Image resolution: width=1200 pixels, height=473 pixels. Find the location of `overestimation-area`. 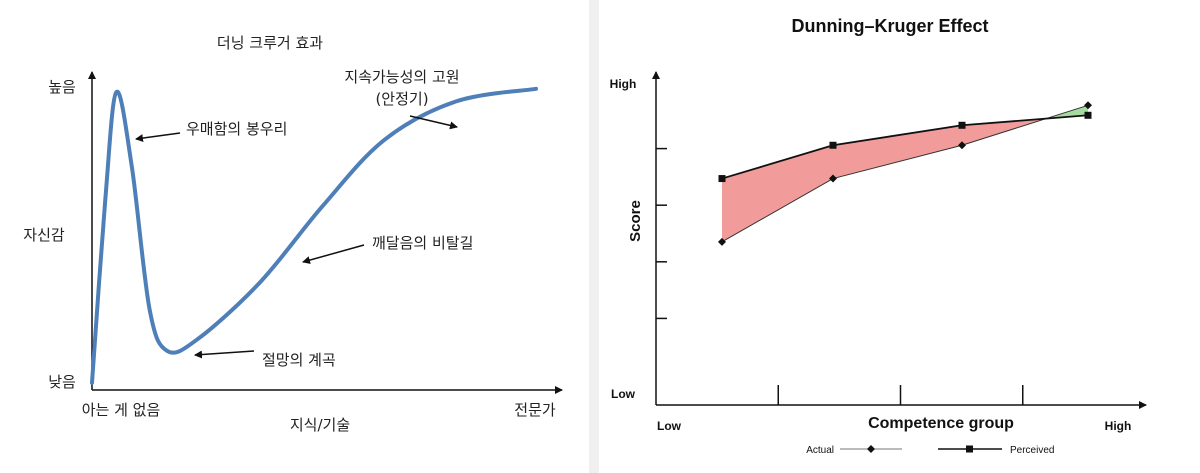

overestimation-area is located at coordinates (884, 180).